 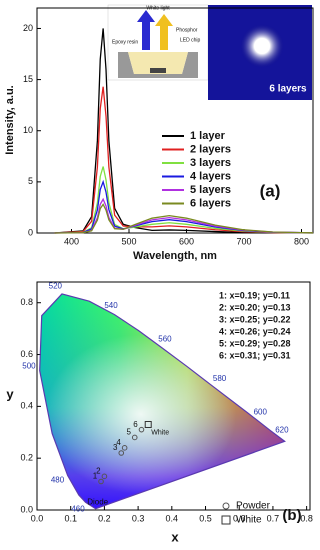 What do you see at coordinates (10, 119) in the screenshot?
I see `y-axis-title: Intensity, a.u.` at bounding box center [10, 119].